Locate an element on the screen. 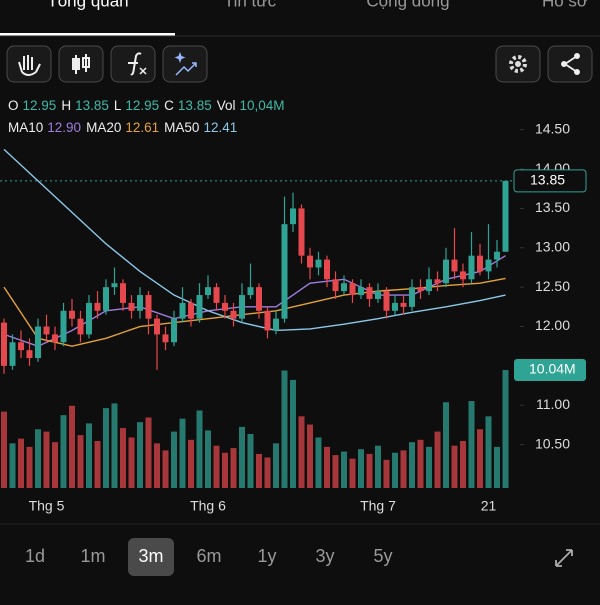  tab: Cộng đồng is located at coordinates (407, 5).